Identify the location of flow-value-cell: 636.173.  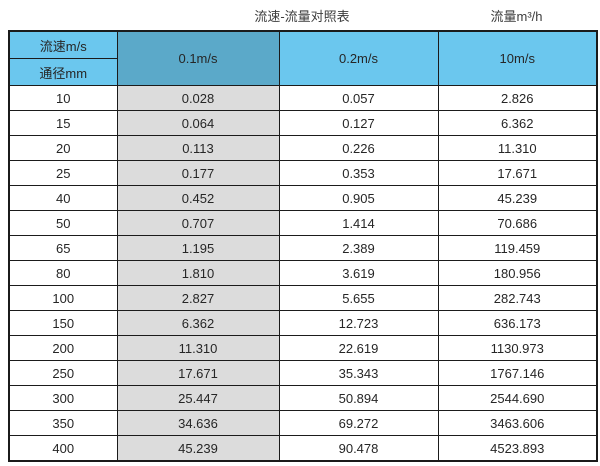
(517, 323).